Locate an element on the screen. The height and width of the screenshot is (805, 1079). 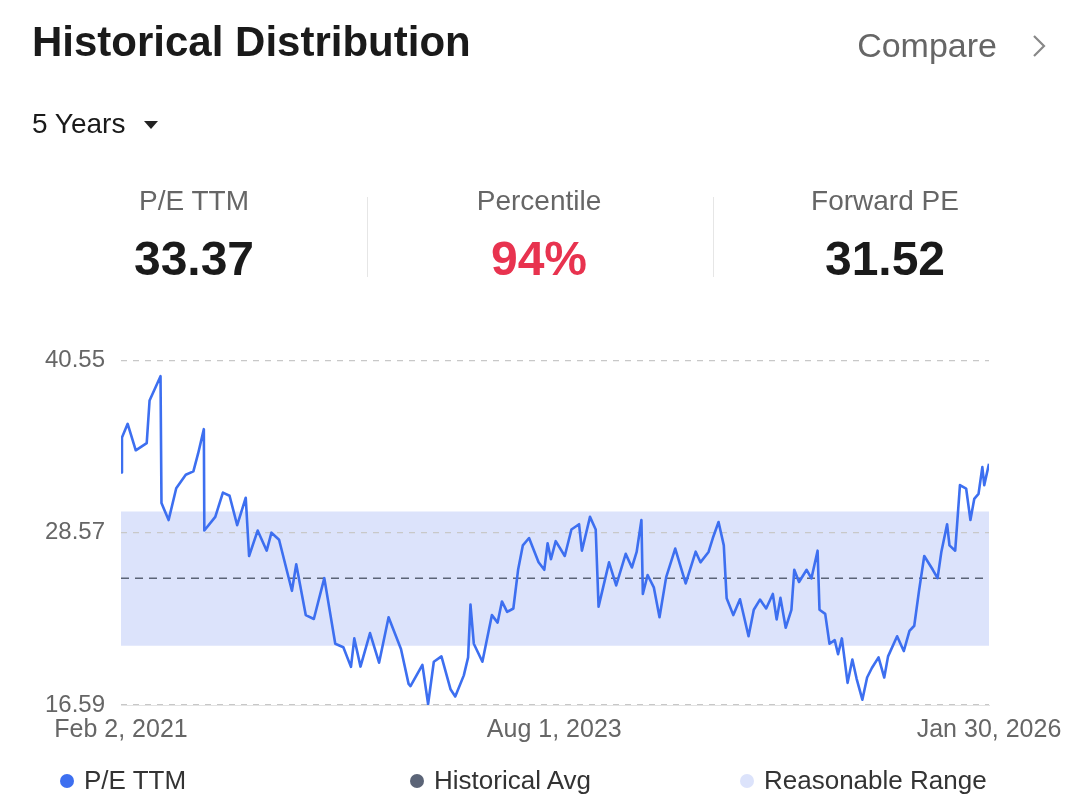
x-tick-label: Aug 1, 2023 is located at coordinates (554, 727).